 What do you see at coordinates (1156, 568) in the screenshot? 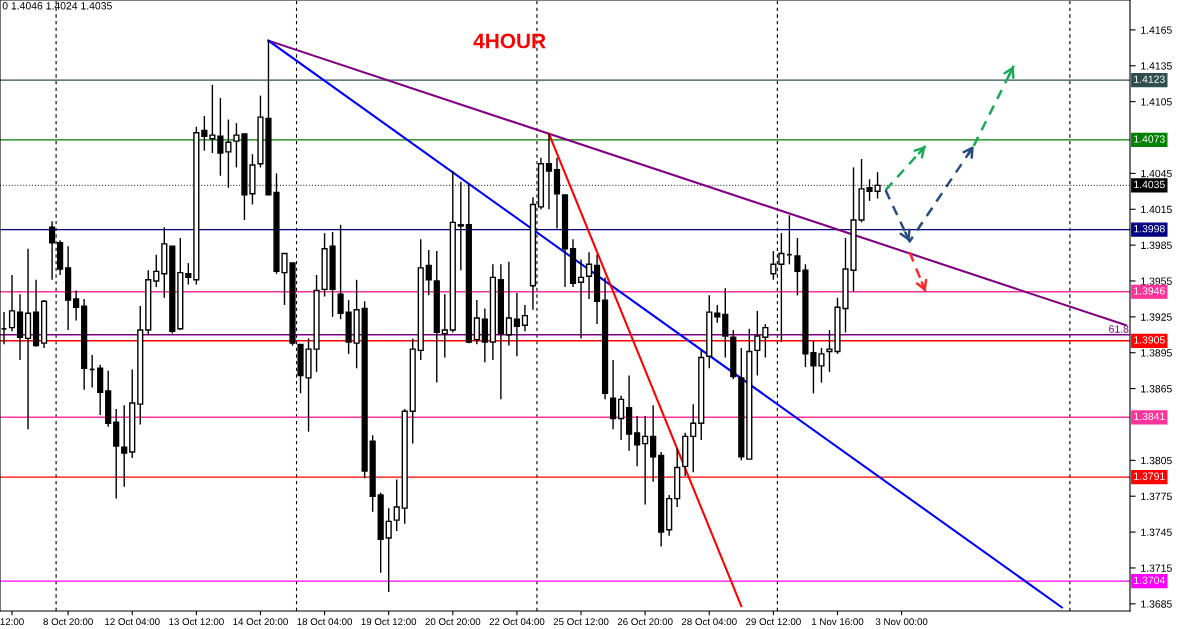
I see `y-tick-label: 1.3715` at bounding box center [1156, 568].